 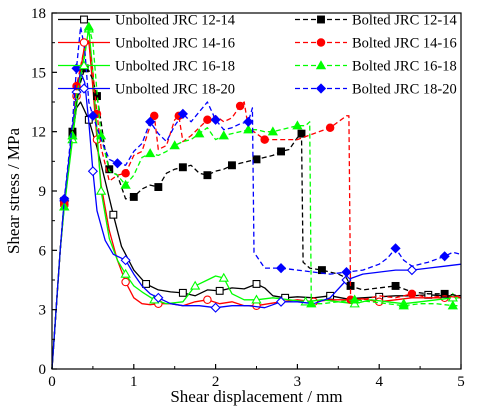 I want to click on legend-item: Bolted JRC 14-16, so click(x=376, y=44).